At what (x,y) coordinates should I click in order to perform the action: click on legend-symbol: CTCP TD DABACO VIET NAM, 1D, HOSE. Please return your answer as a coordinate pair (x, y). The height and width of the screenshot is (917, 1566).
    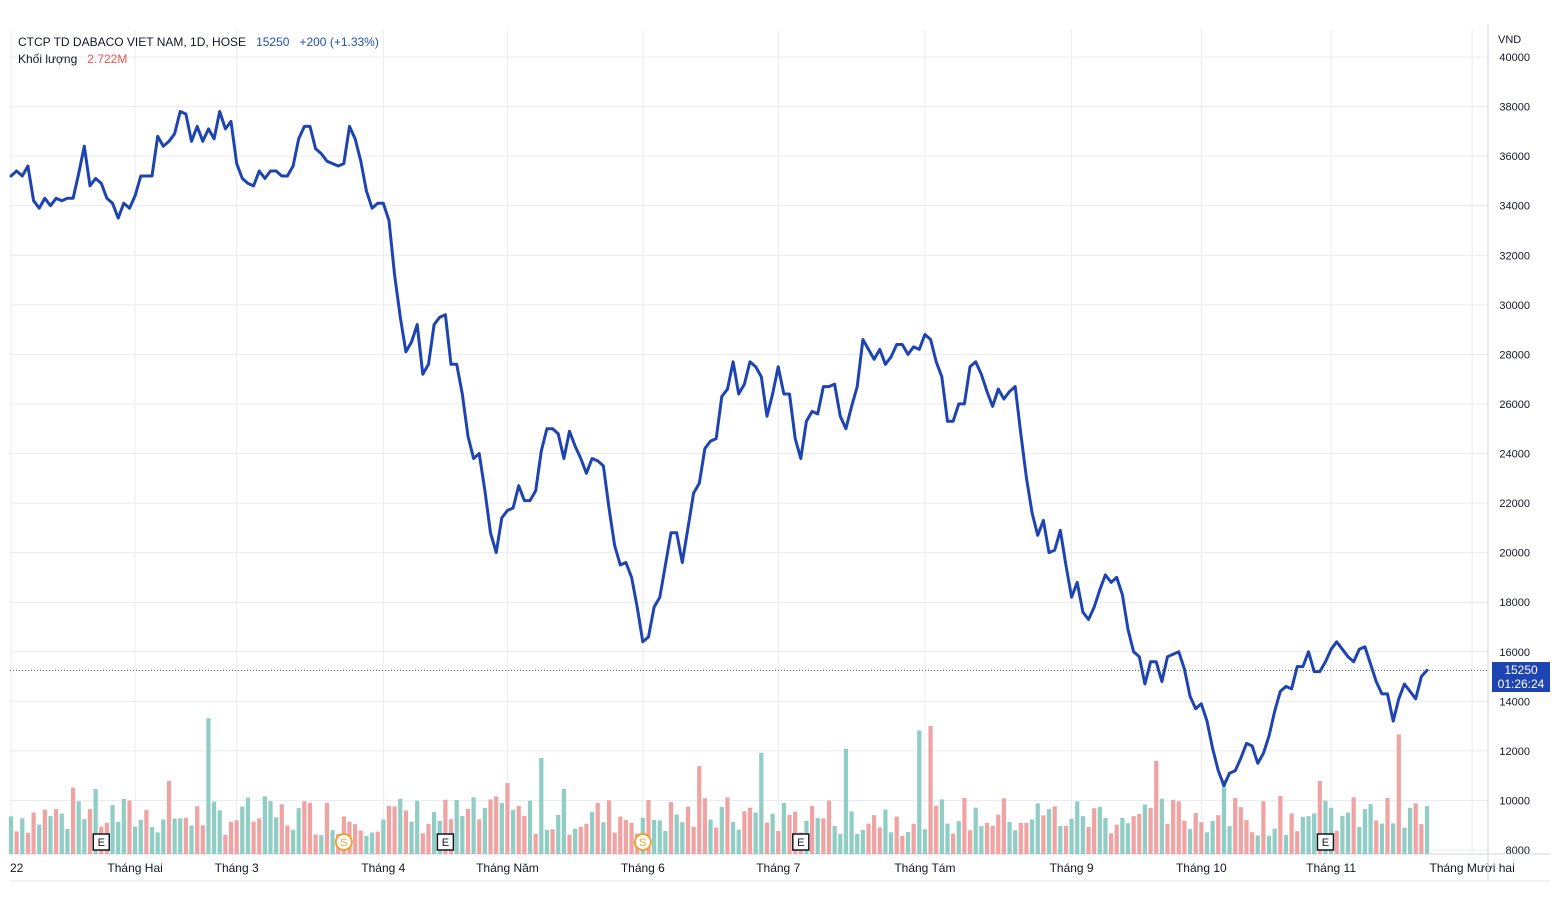
    Looking at the image, I should click on (132, 42).